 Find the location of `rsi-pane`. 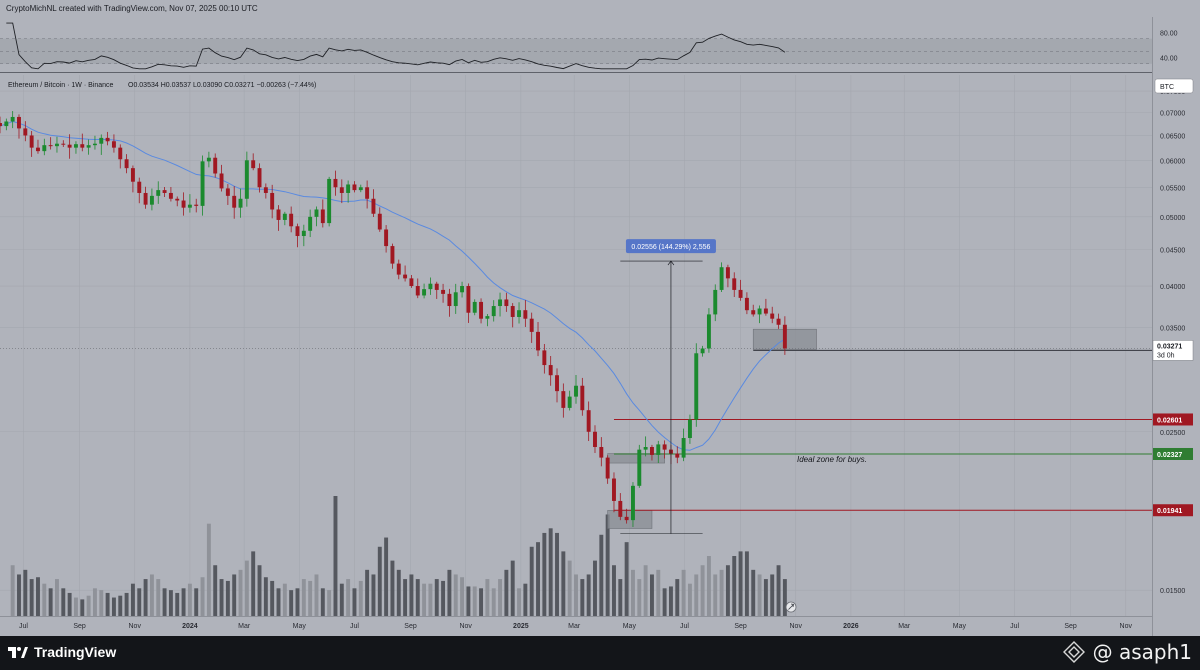

rsi-pane is located at coordinates (576, 46).